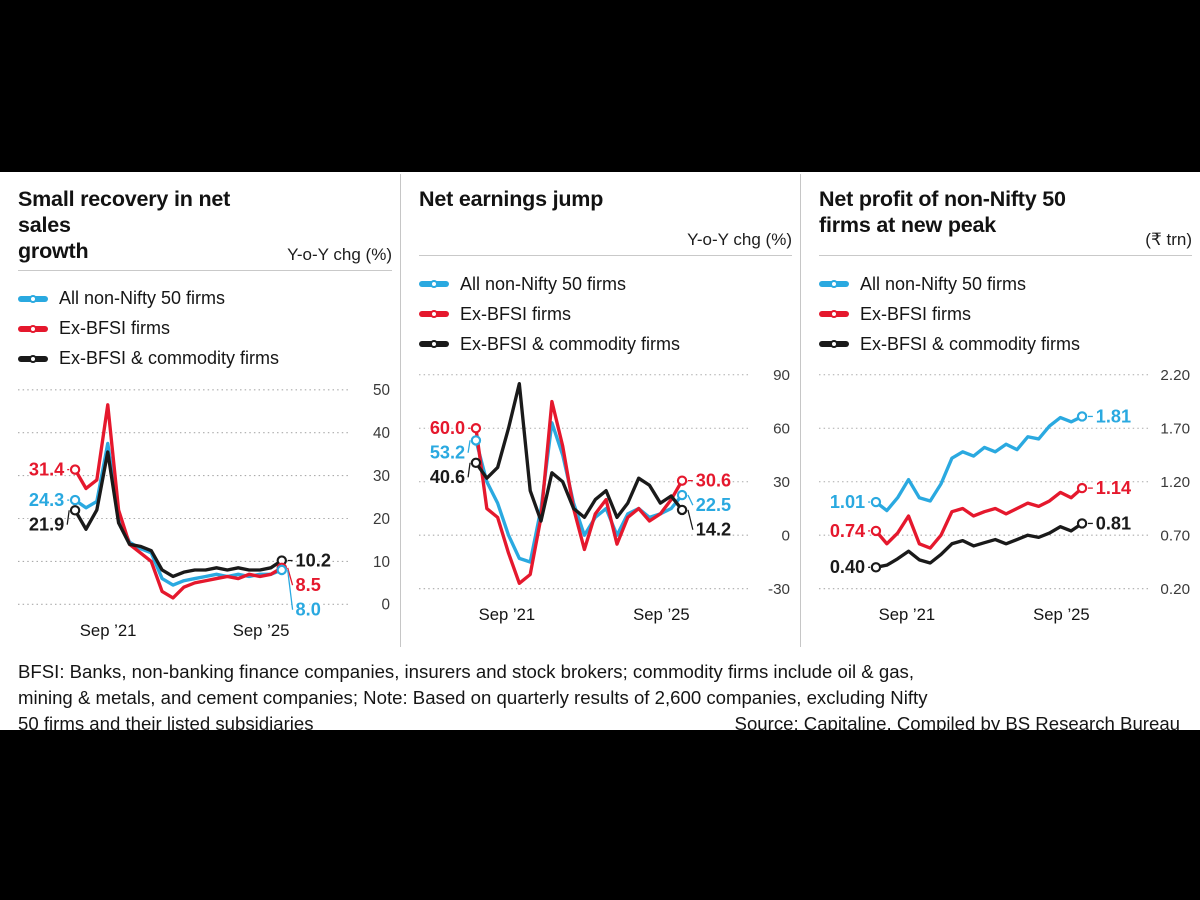 The image size is (1200, 900). Describe the element at coordinates (713, 481) in the screenshot. I see `value-label: 30.6` at that location.